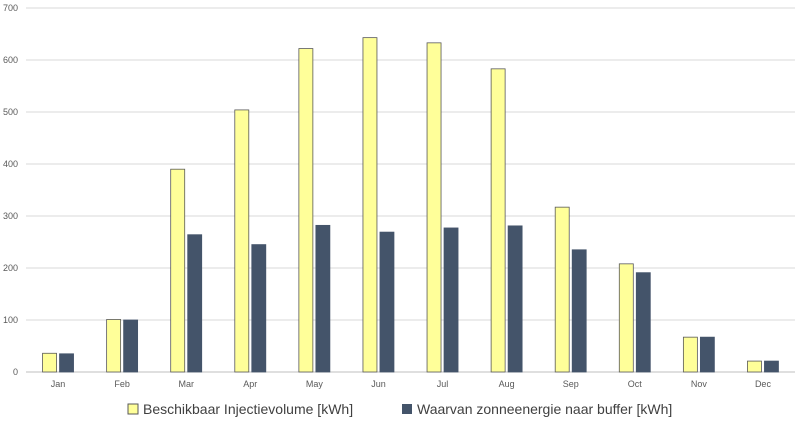 The image size is (800, 421). I want to click on bar-zonneenergie-buffer-apr, so click(259, 308).